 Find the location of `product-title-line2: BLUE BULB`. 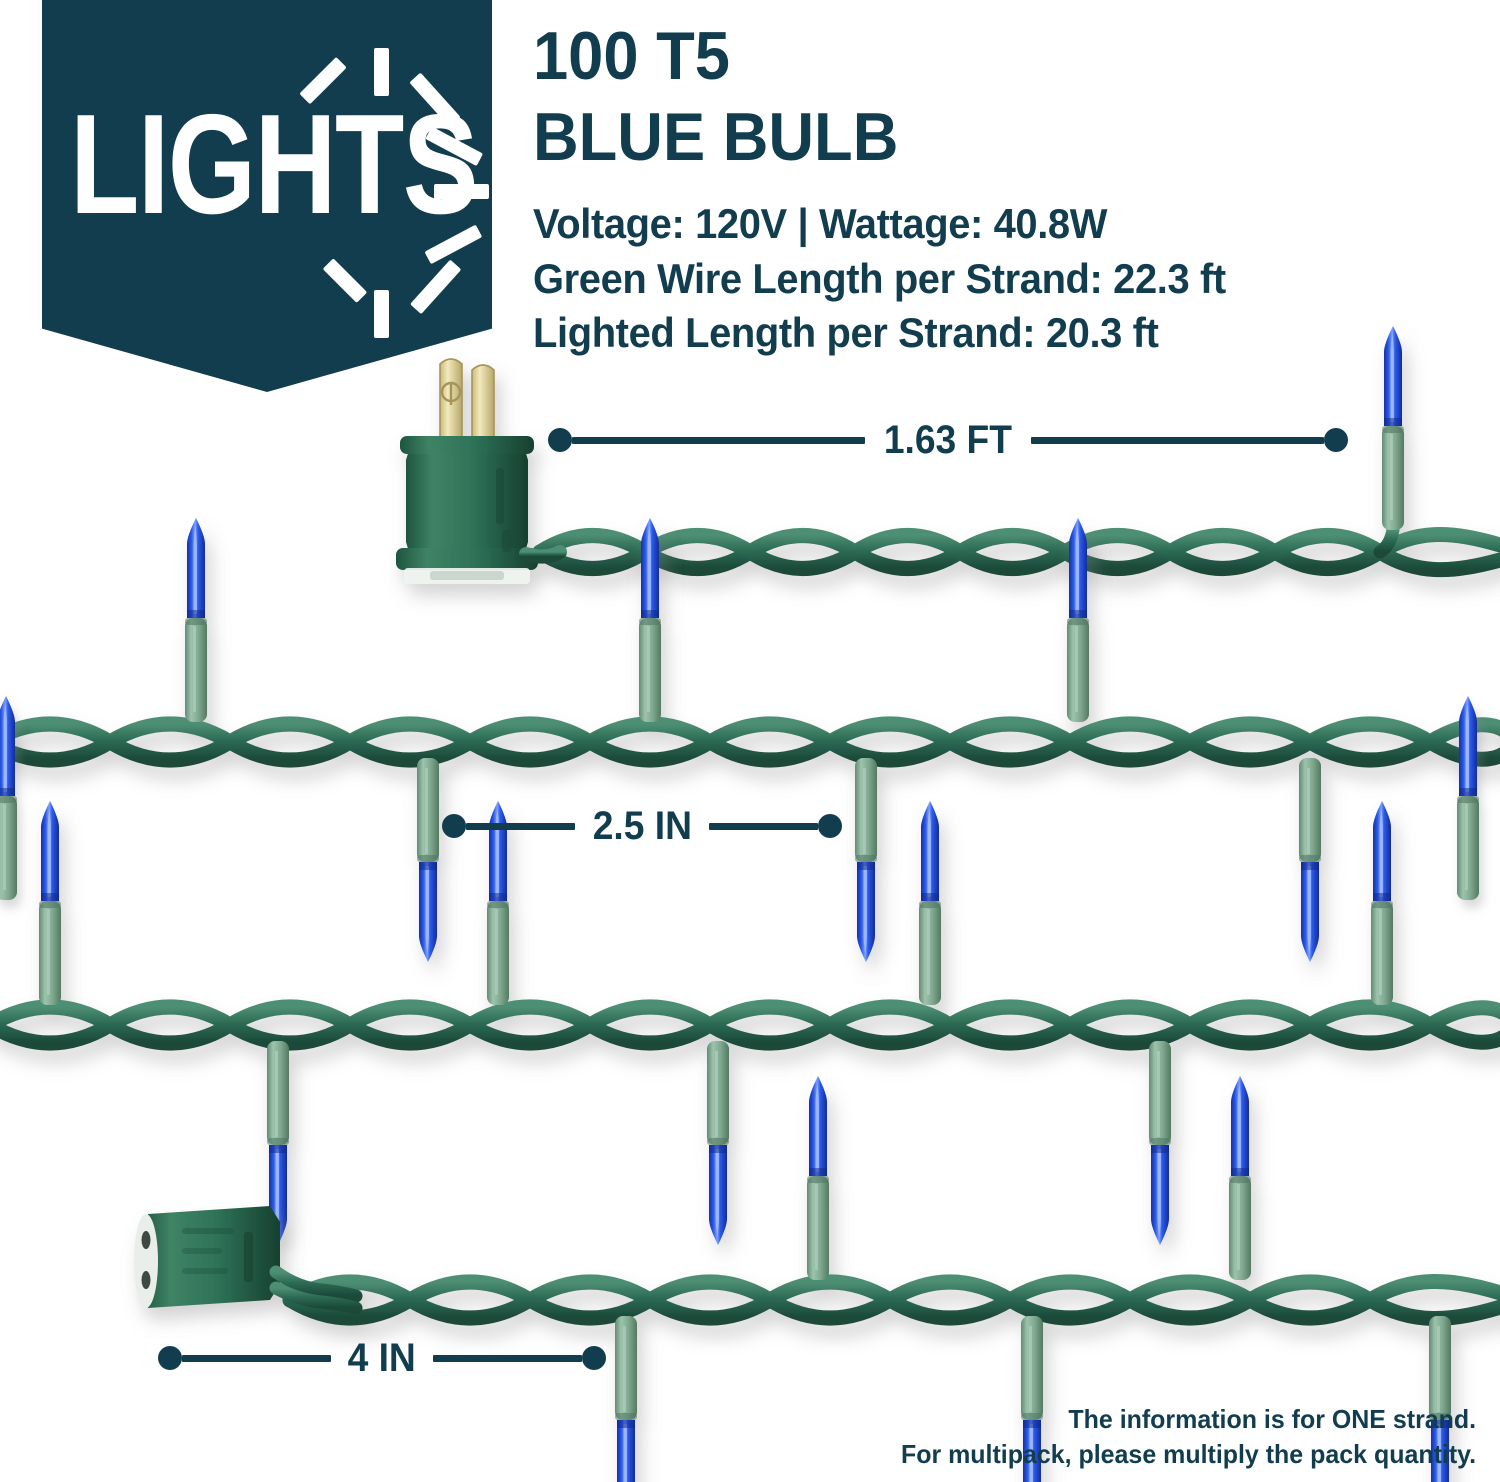

product-title-line2: BLUE BULB is located at coordinates (716, 137).